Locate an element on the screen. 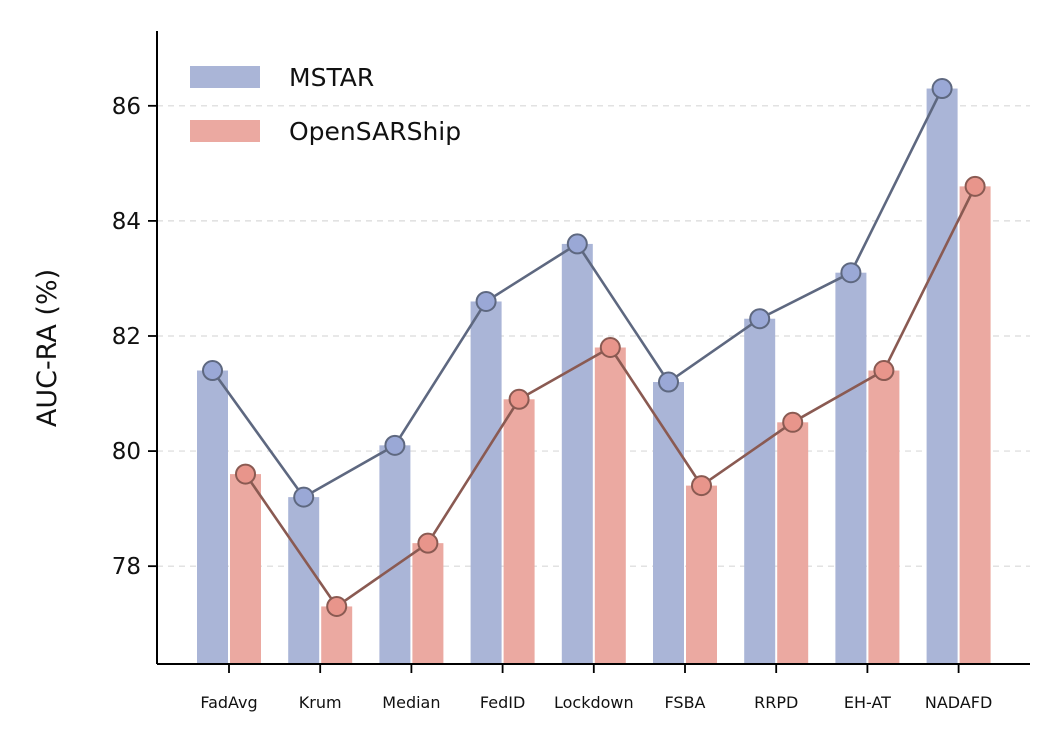  x-tick-label: RRPD is located at coordinates (776, 702).